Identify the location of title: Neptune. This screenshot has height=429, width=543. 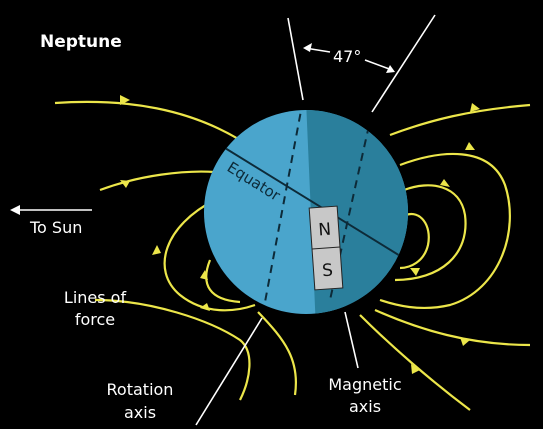
(81, 42).